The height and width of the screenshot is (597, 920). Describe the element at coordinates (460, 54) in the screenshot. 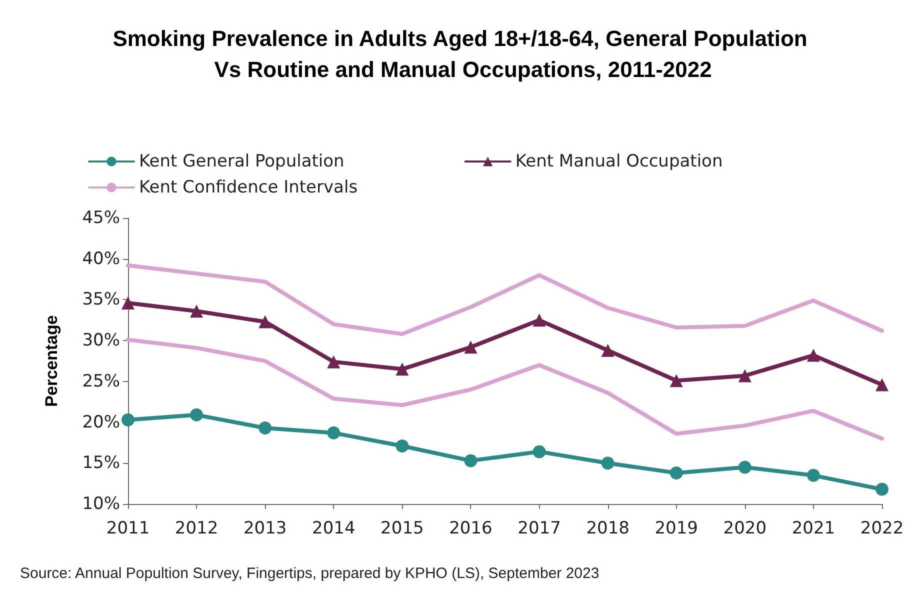

I see `chart-title: Smoking Prevalence in Adults Aged 18+/18-64, General Population Vs Routine and Manual Occupations, 2011-2022` at that location.